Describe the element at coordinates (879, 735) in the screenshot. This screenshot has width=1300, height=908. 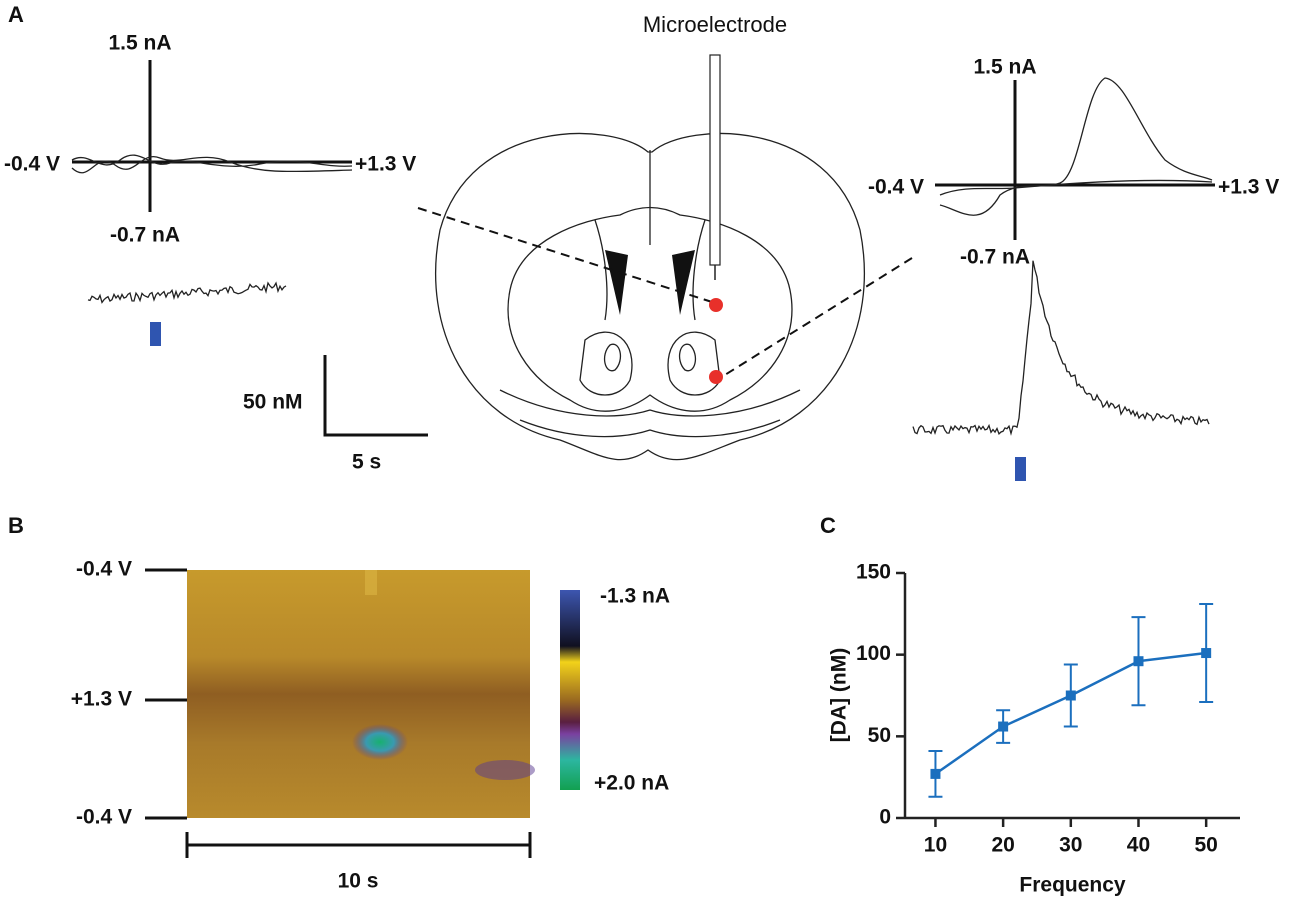
I see `y-tick-label: 50` at that location.